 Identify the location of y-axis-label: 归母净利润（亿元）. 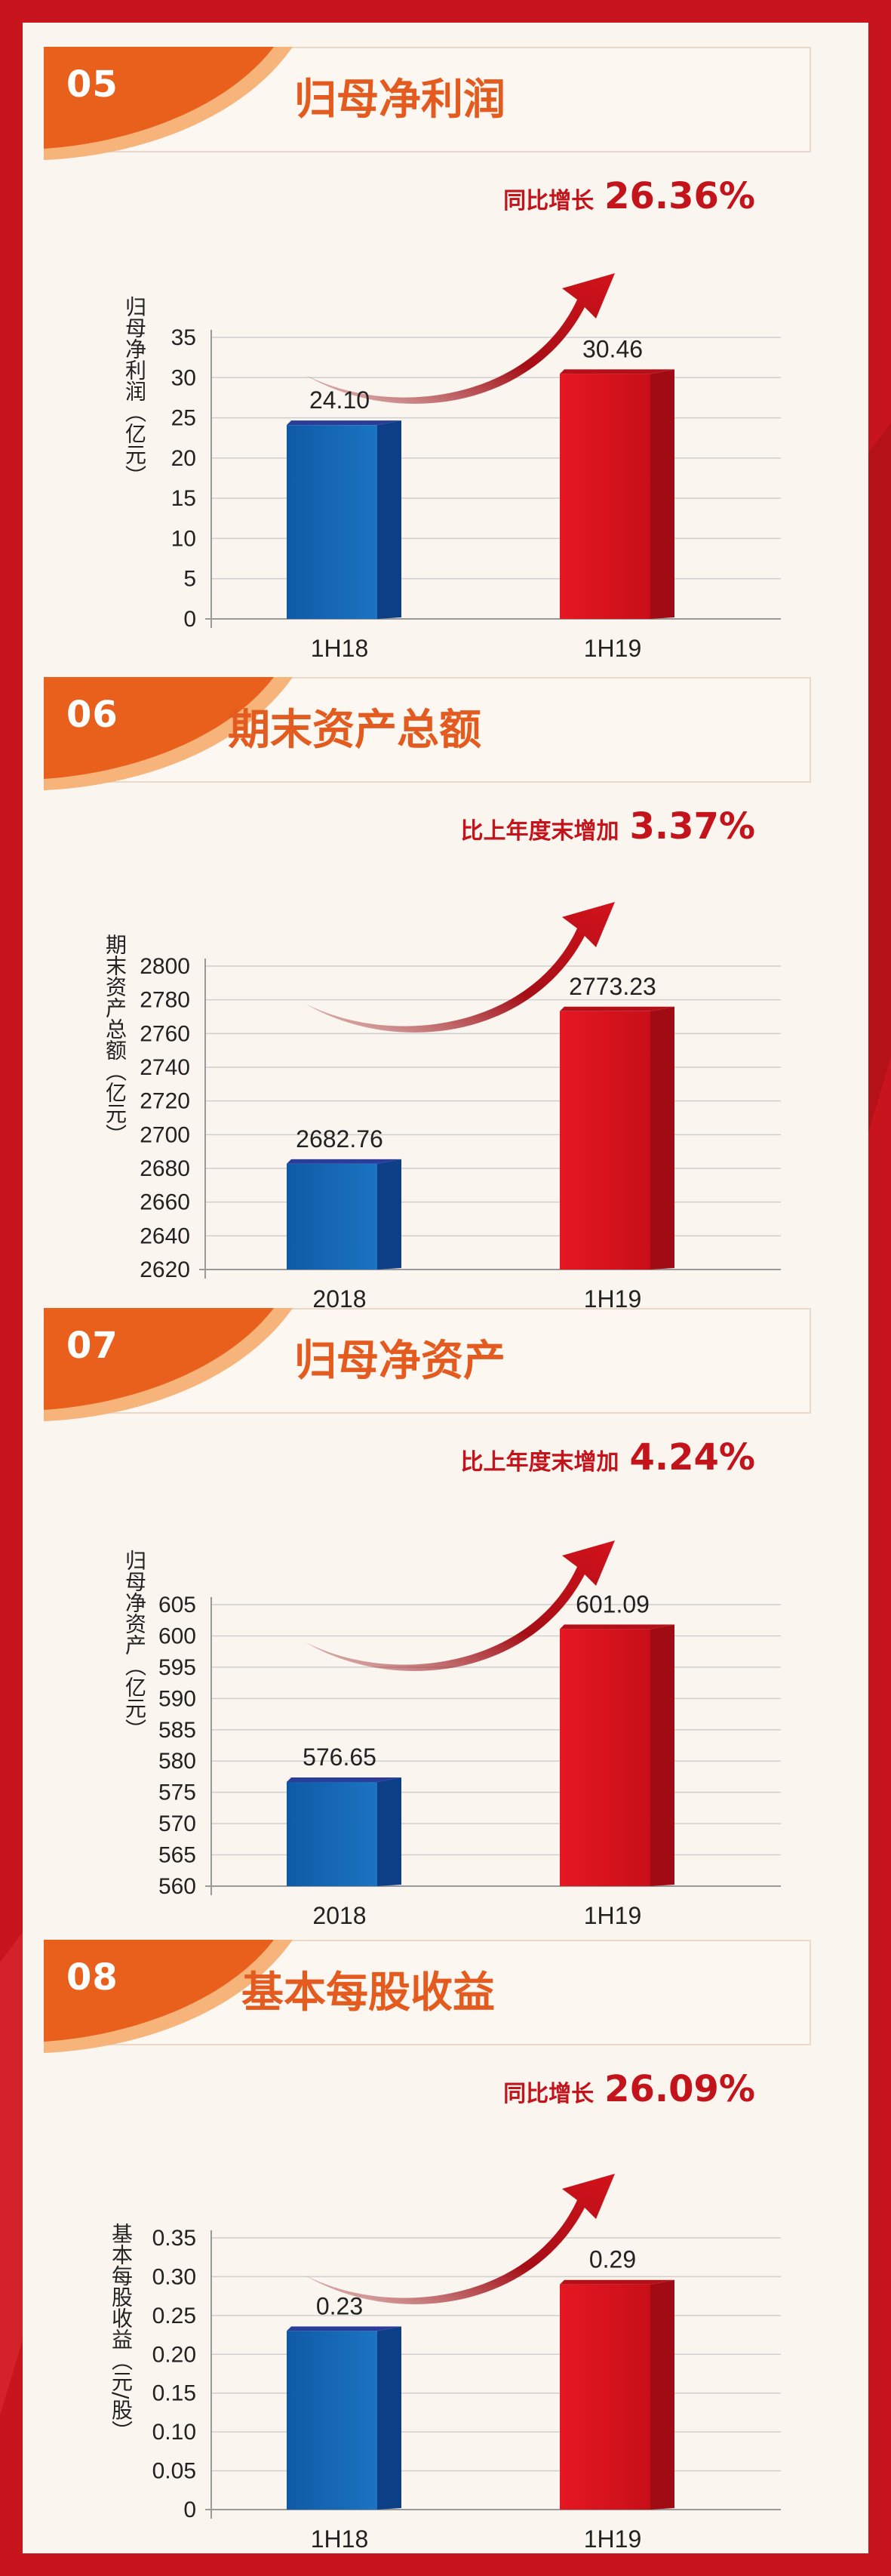
(134, 391).